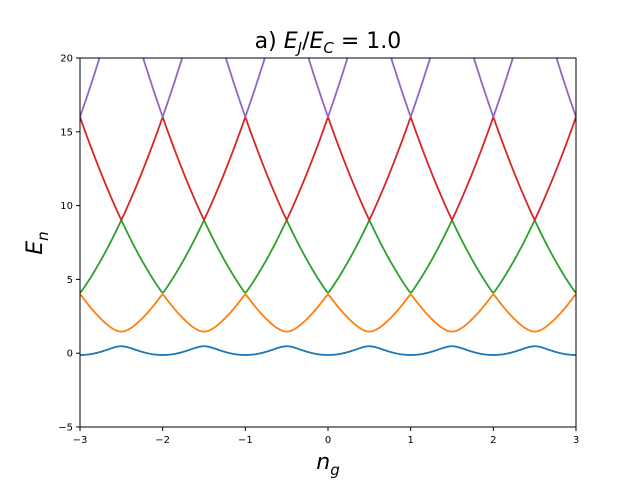 This screenshot has height=480, width=640. What do you see at coordinates (70, 280) in the screenshot?
I see `y-tick-label: 5` at bounding box center [70, 280].